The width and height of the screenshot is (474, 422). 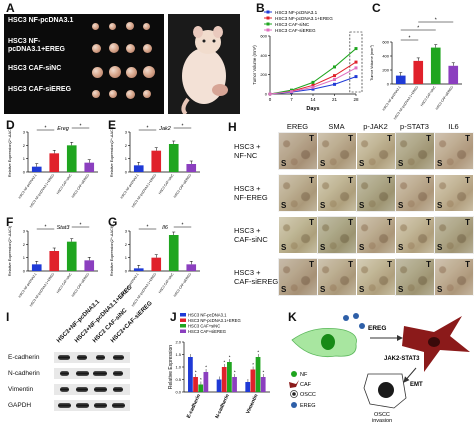 What do you see at coordinates (204, 70) in the screenshot?
I see `mouse-illustration` at bounding box center [204, 70].